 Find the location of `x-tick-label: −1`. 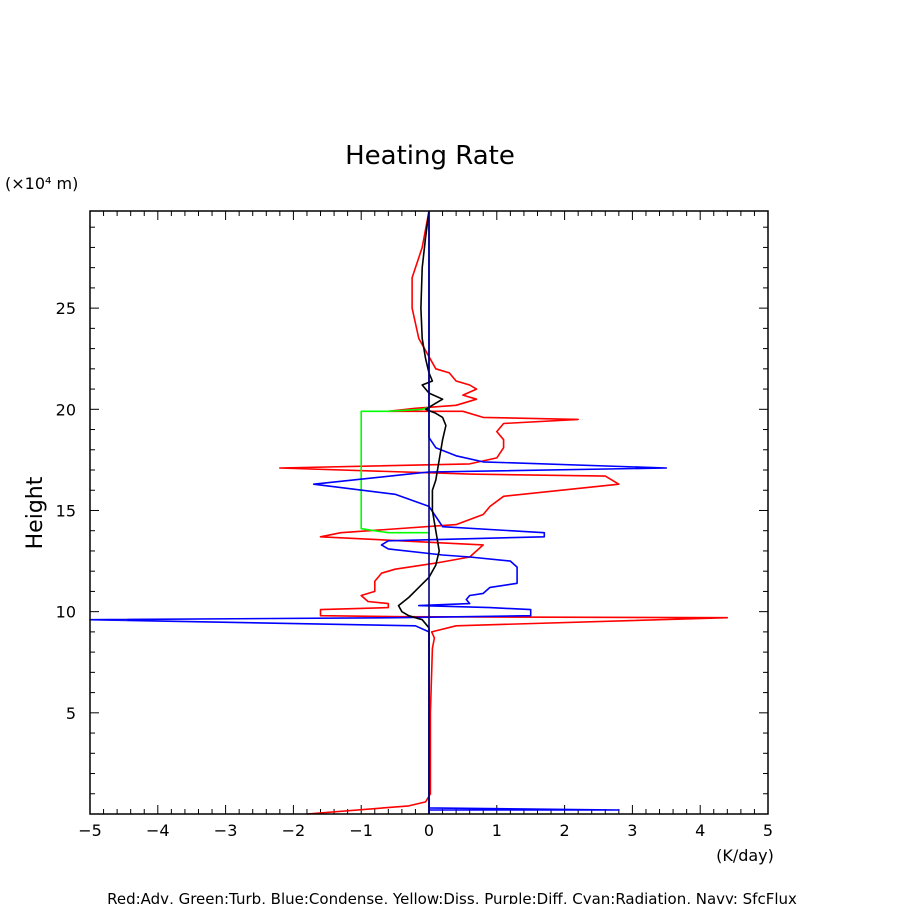

x-tick-label: −1 is located at coordinates (361, 830).